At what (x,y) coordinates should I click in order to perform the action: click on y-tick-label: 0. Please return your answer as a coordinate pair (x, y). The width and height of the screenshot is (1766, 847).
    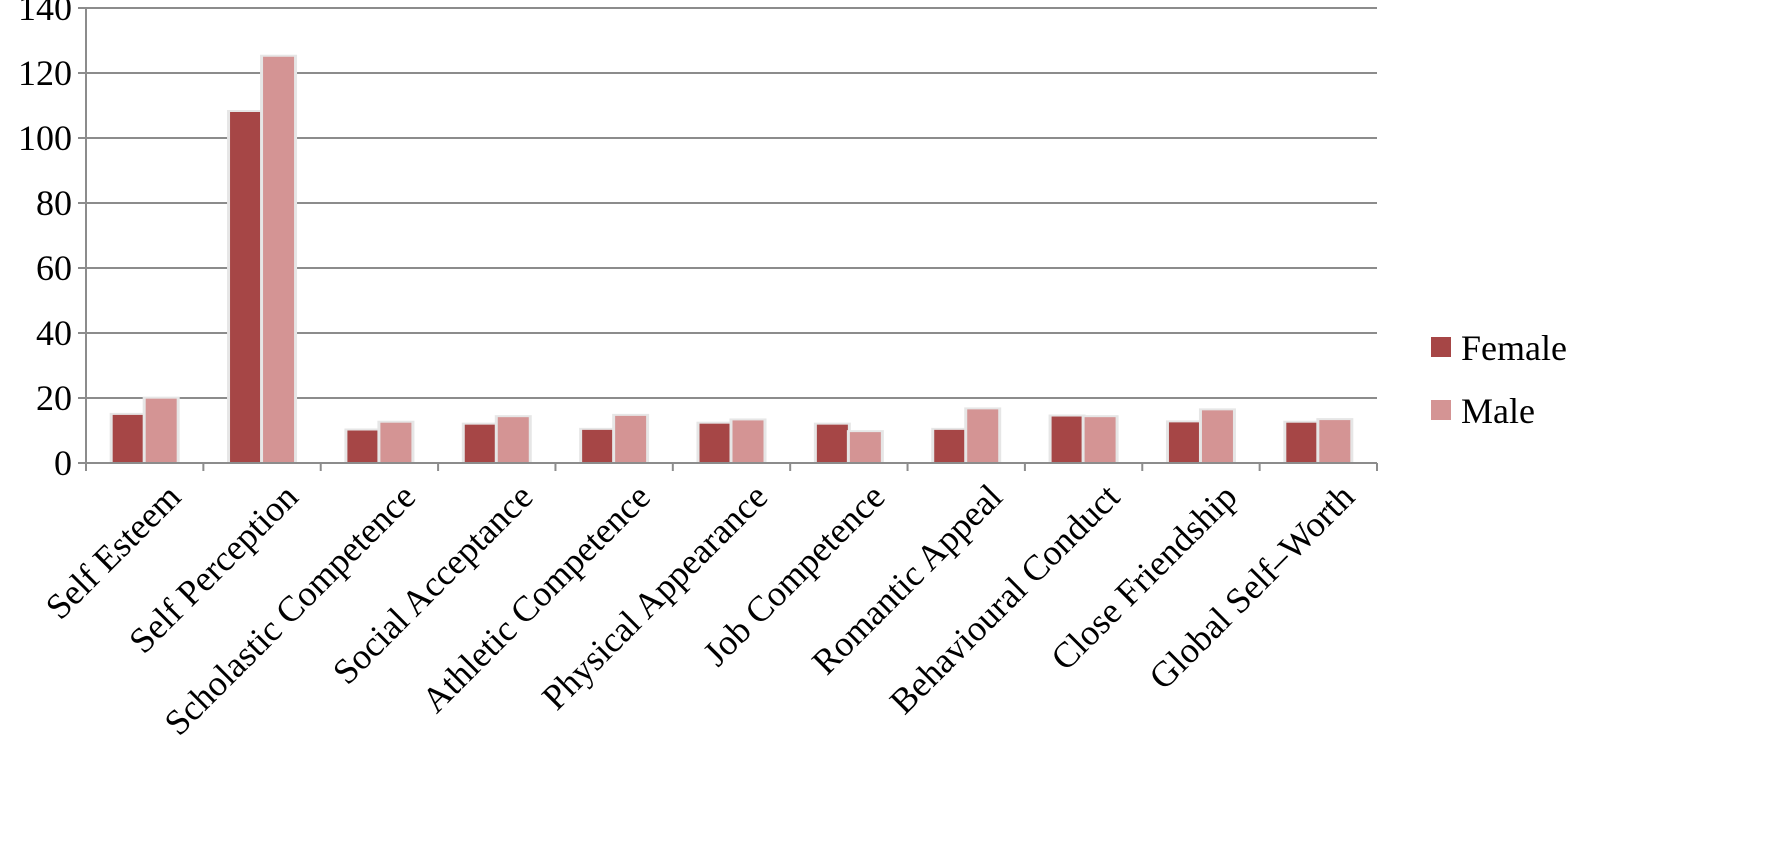
    Looking at the image, I should click on (63, 463).